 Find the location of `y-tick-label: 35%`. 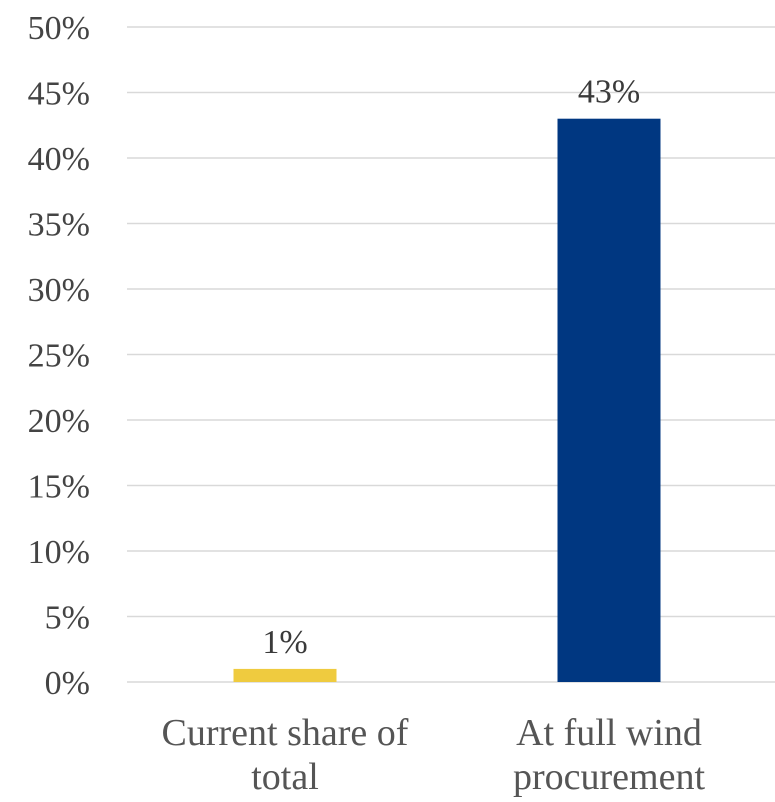

y-tick-label: 35% is located at coordinates (59, 225).